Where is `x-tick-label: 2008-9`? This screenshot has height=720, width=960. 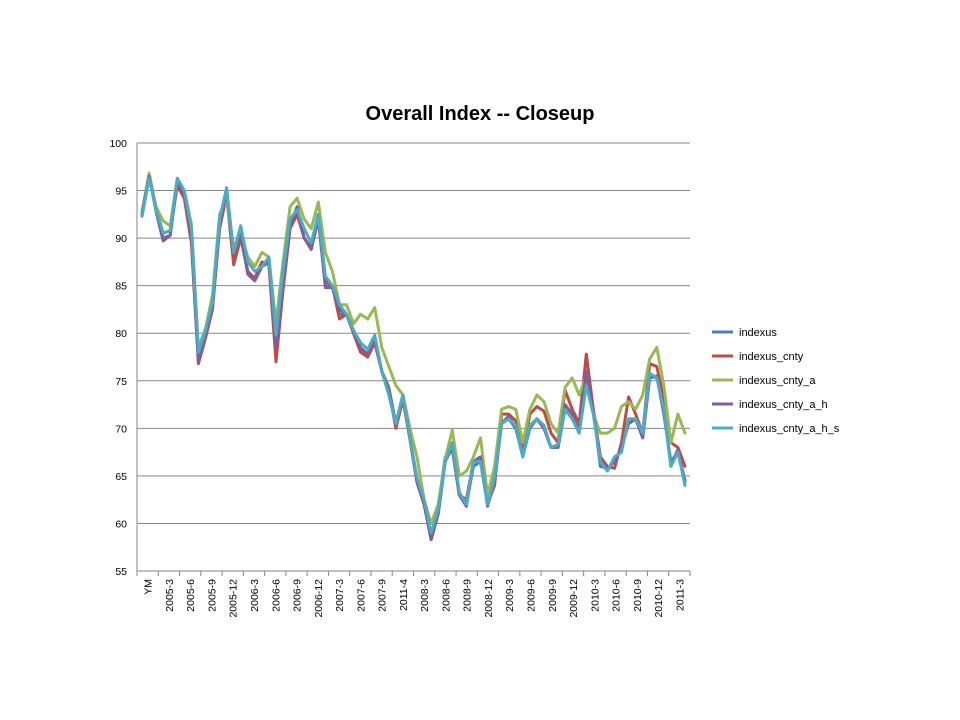
x-tick-label: 2008-9 is located at coordinates (468, 595).